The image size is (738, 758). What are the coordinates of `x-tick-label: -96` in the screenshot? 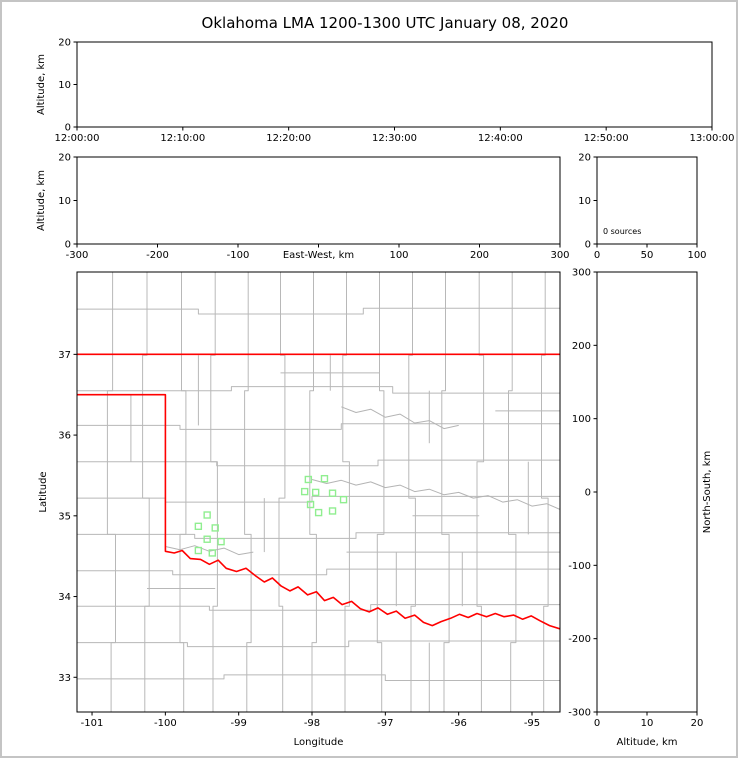 It's located at (458, 723).